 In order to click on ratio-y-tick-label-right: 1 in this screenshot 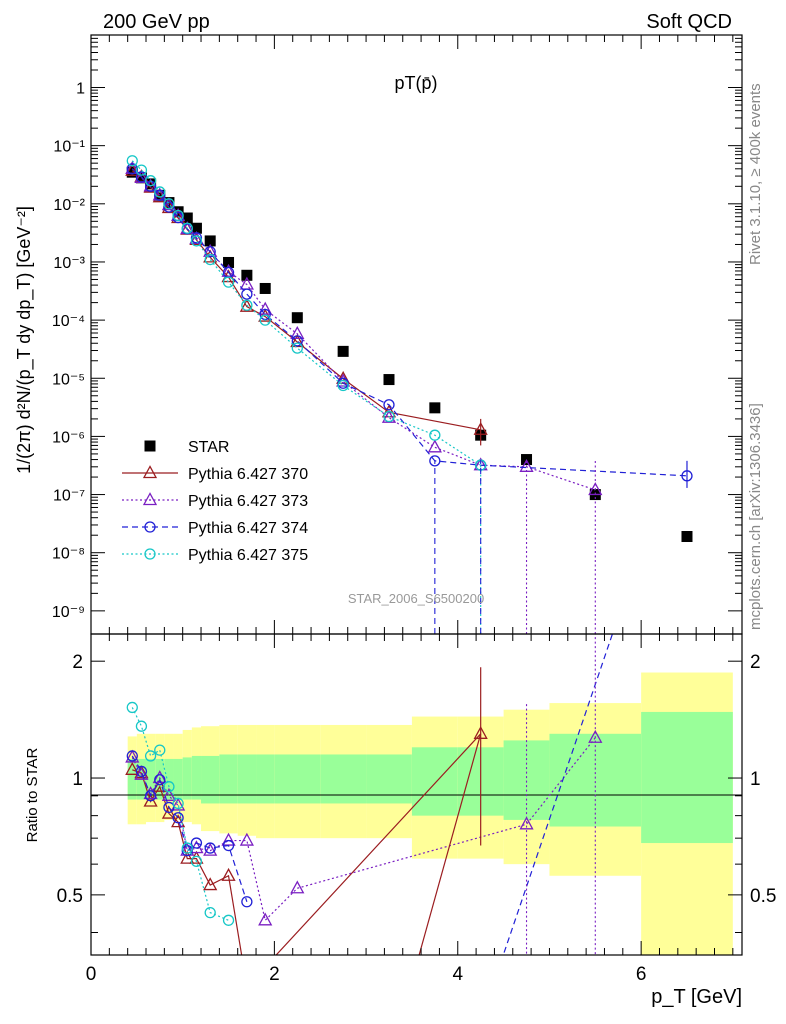, I will do `click(755, 779)`.